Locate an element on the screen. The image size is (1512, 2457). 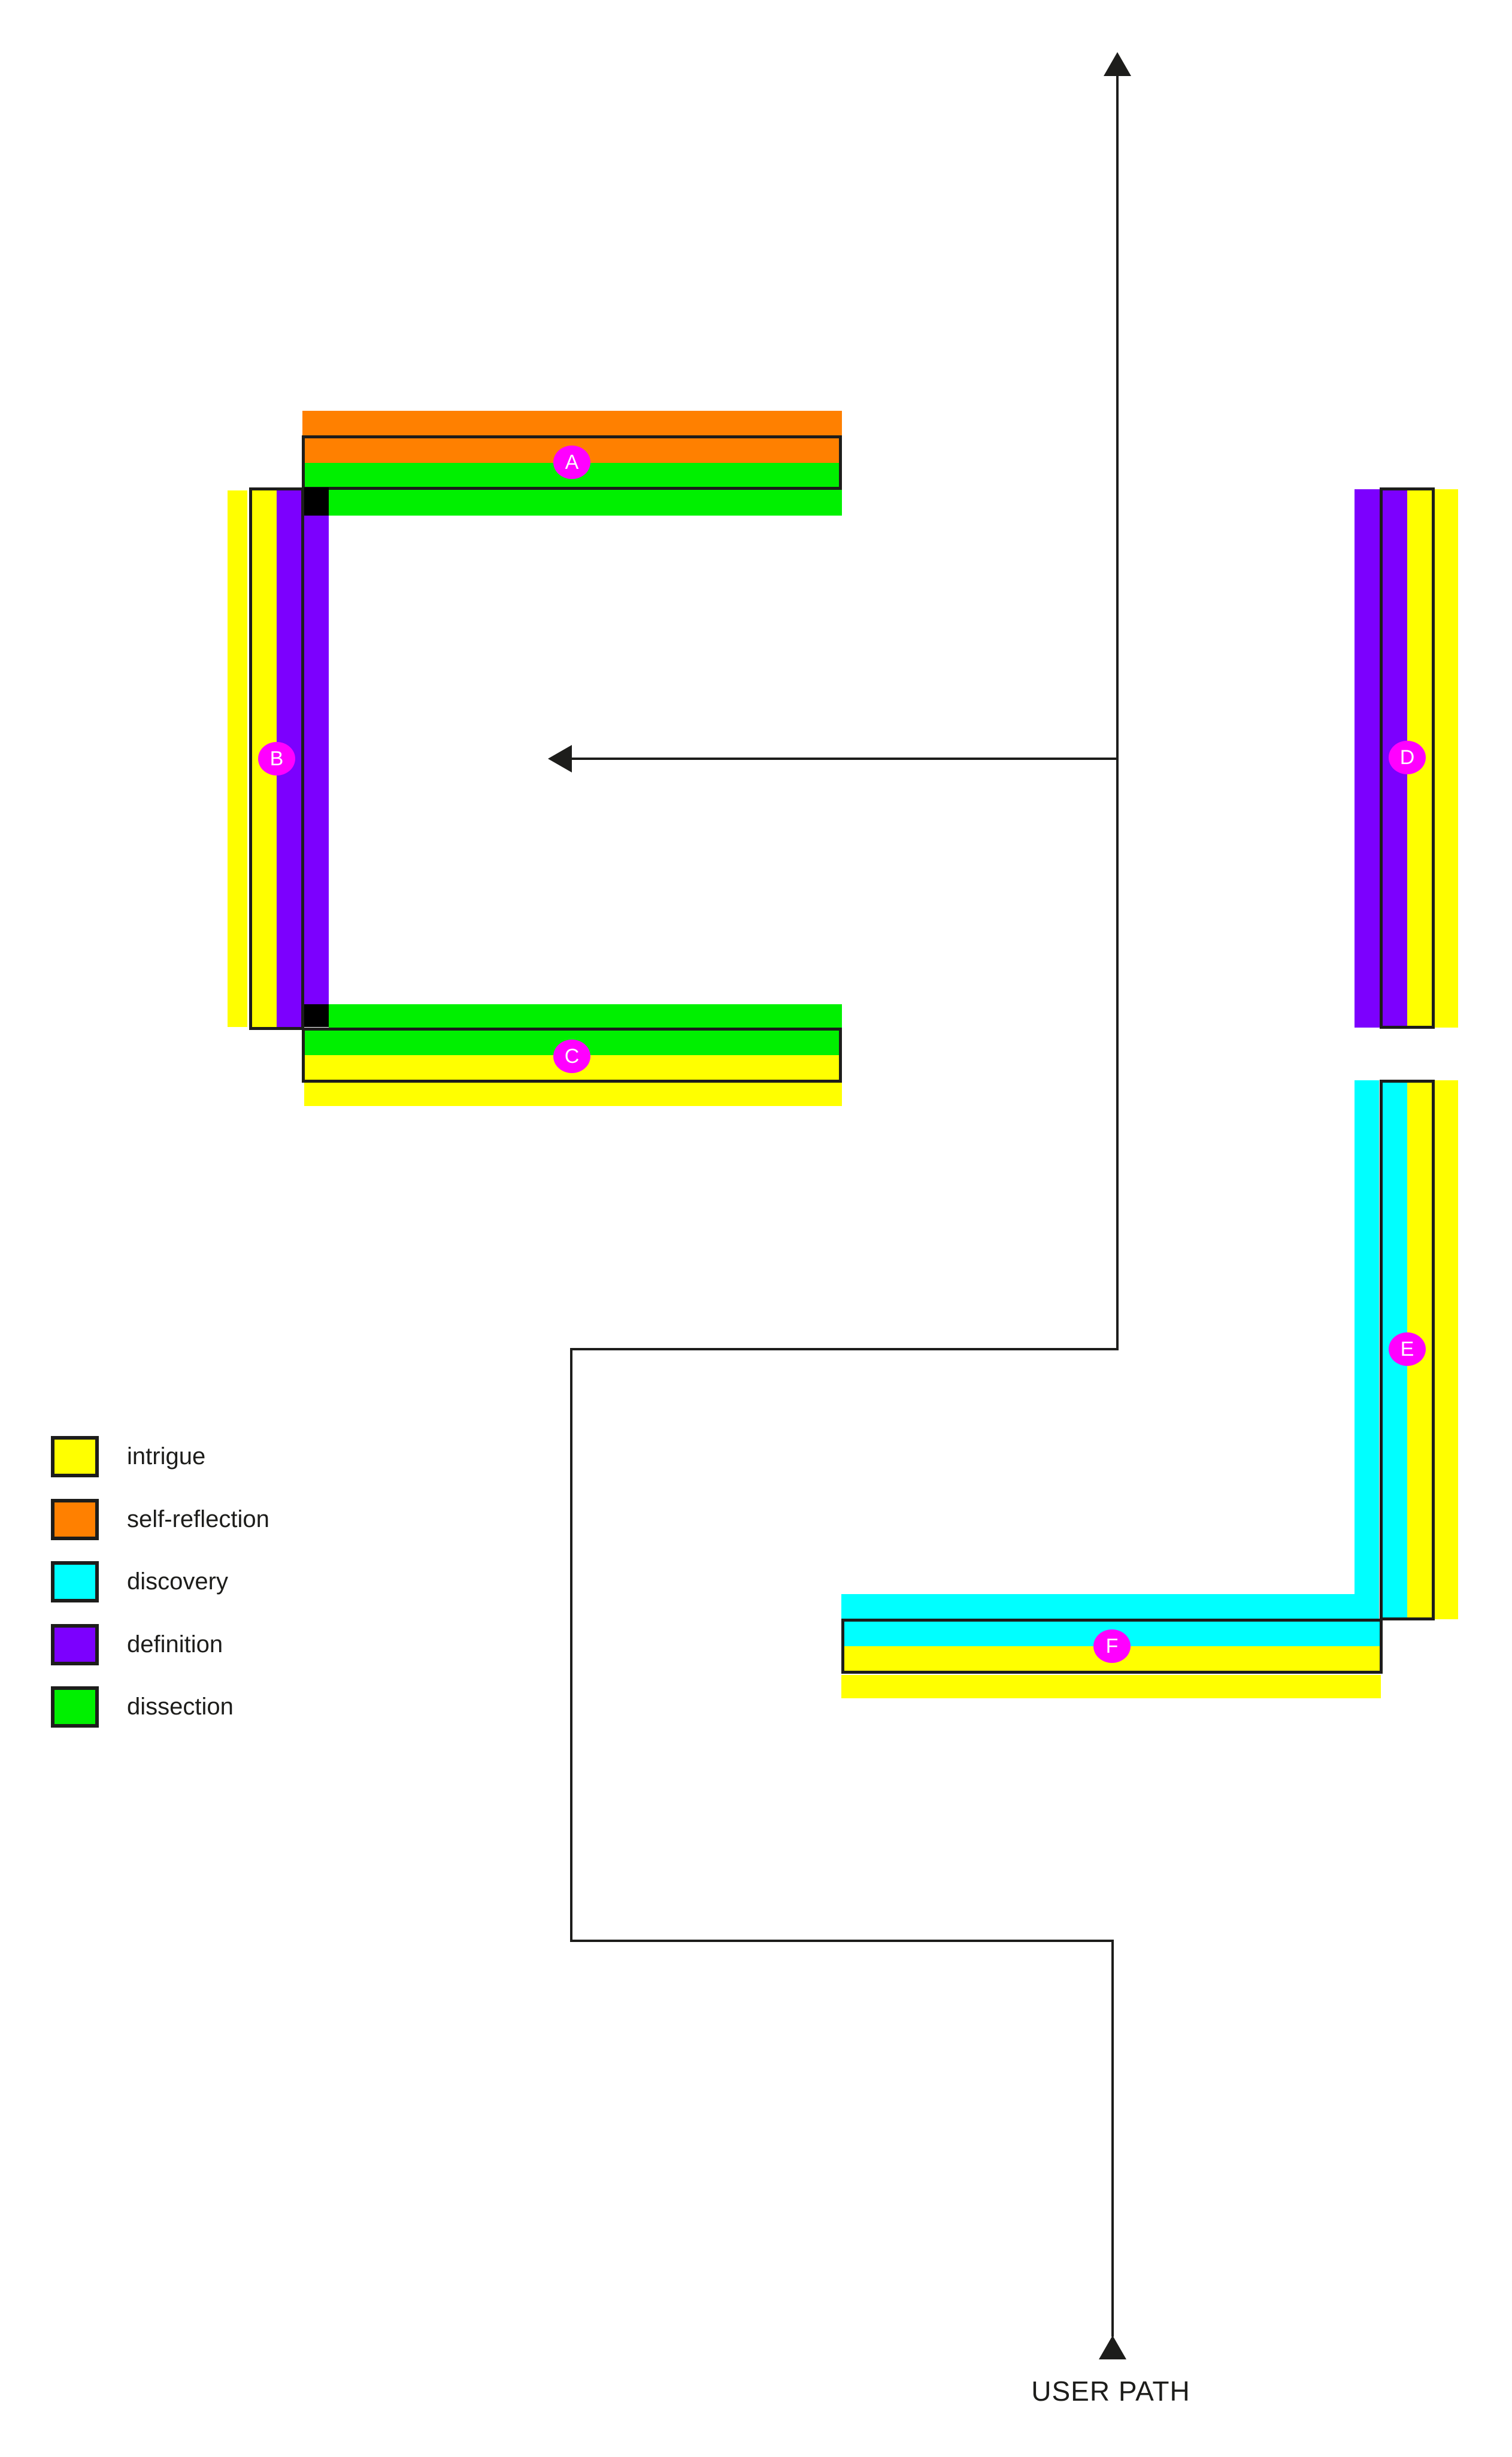
legend-label: definition is located at coordinates (175, 1644).